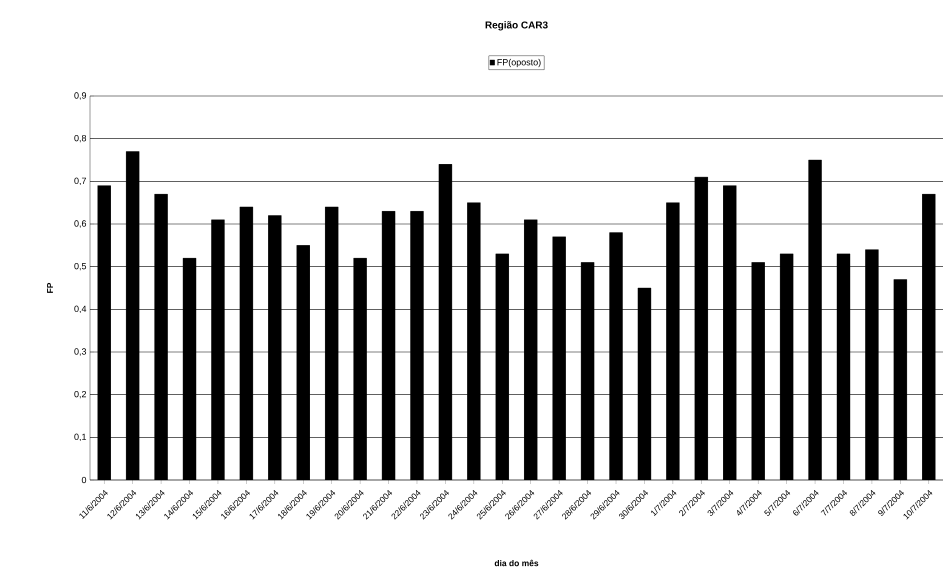  What do you see at coordinates (517, 26) in the screenshot?
I see `chart-title: Região CAR3` at bounding box center [517, 26].